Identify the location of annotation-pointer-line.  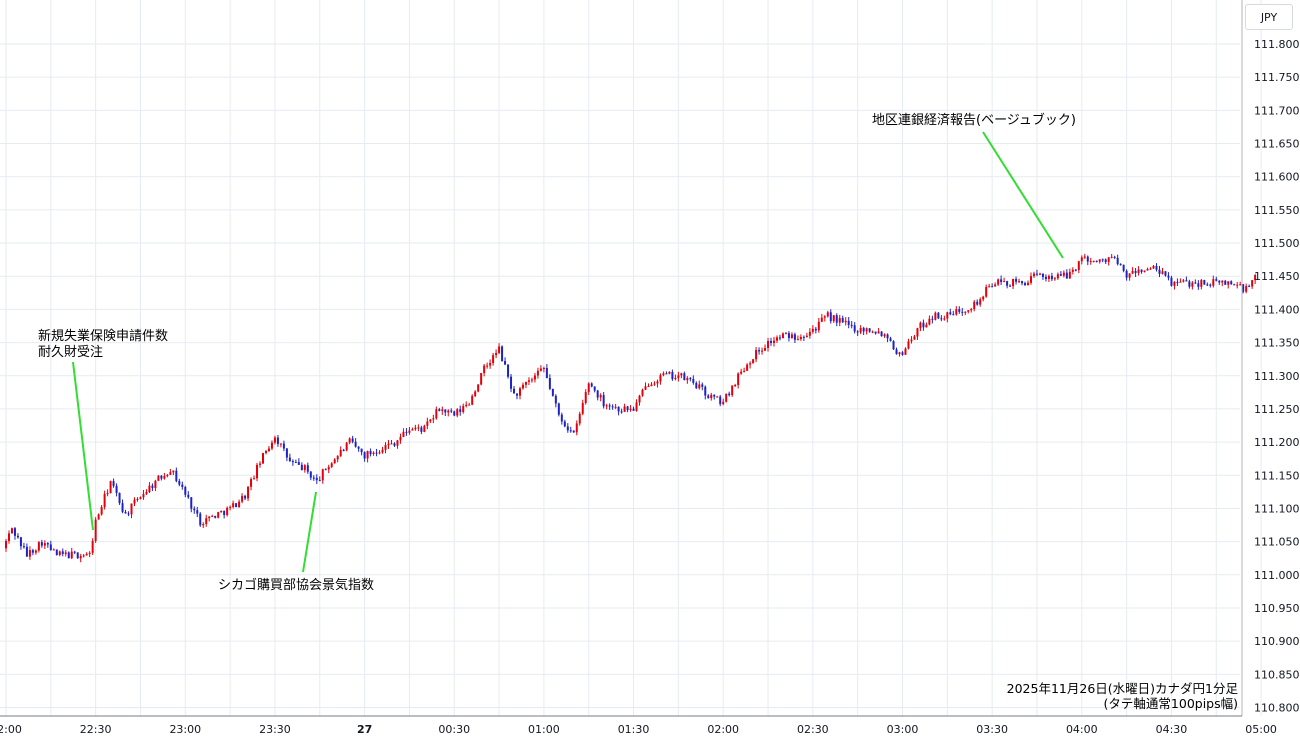
(1023, 195).